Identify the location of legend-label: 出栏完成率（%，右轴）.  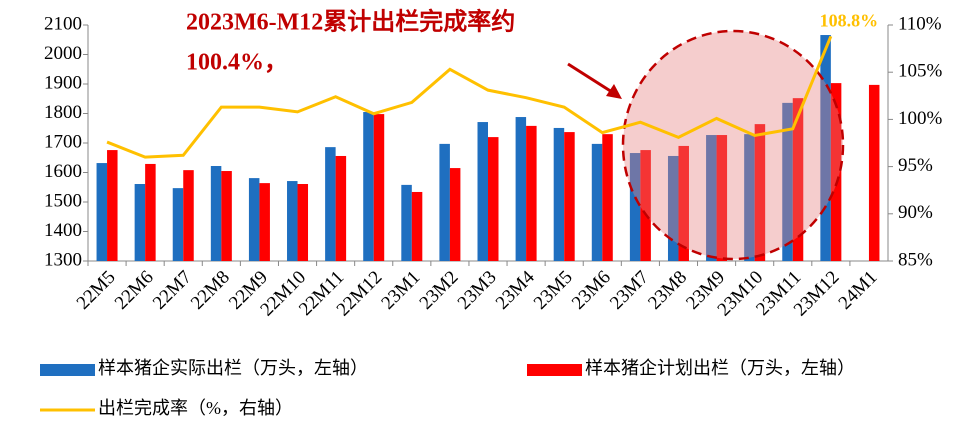
(195, 408).